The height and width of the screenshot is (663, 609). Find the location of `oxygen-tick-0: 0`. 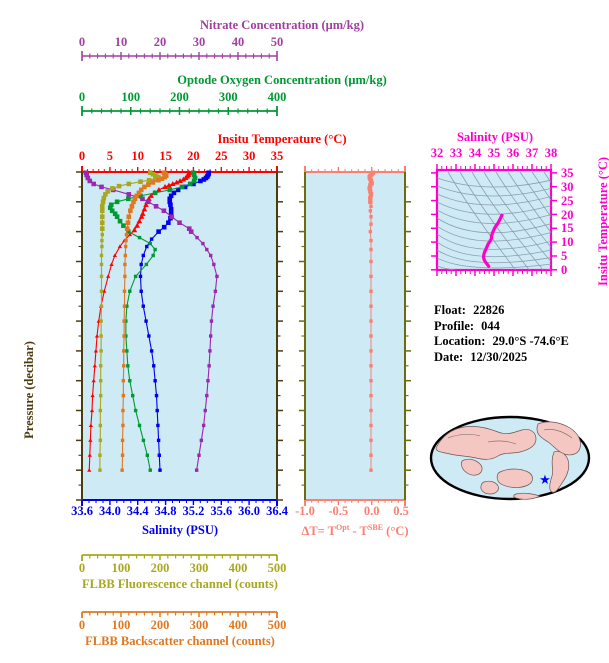

oxygen-tick-0: 0 is located at coordinates (82, 97).